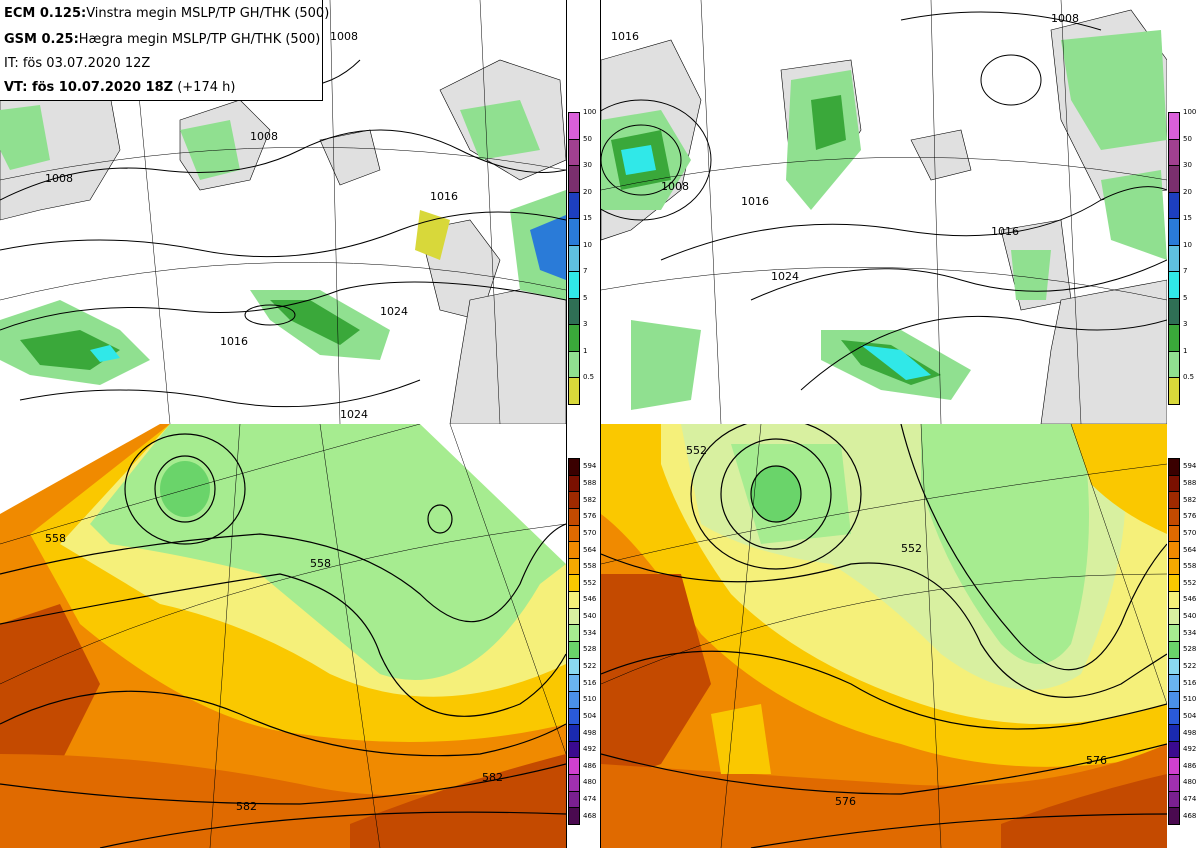 Image resolution: width=1200 pixels, height=848 pixels. I want to click on colorbar-label: 10, so click(587, 244).